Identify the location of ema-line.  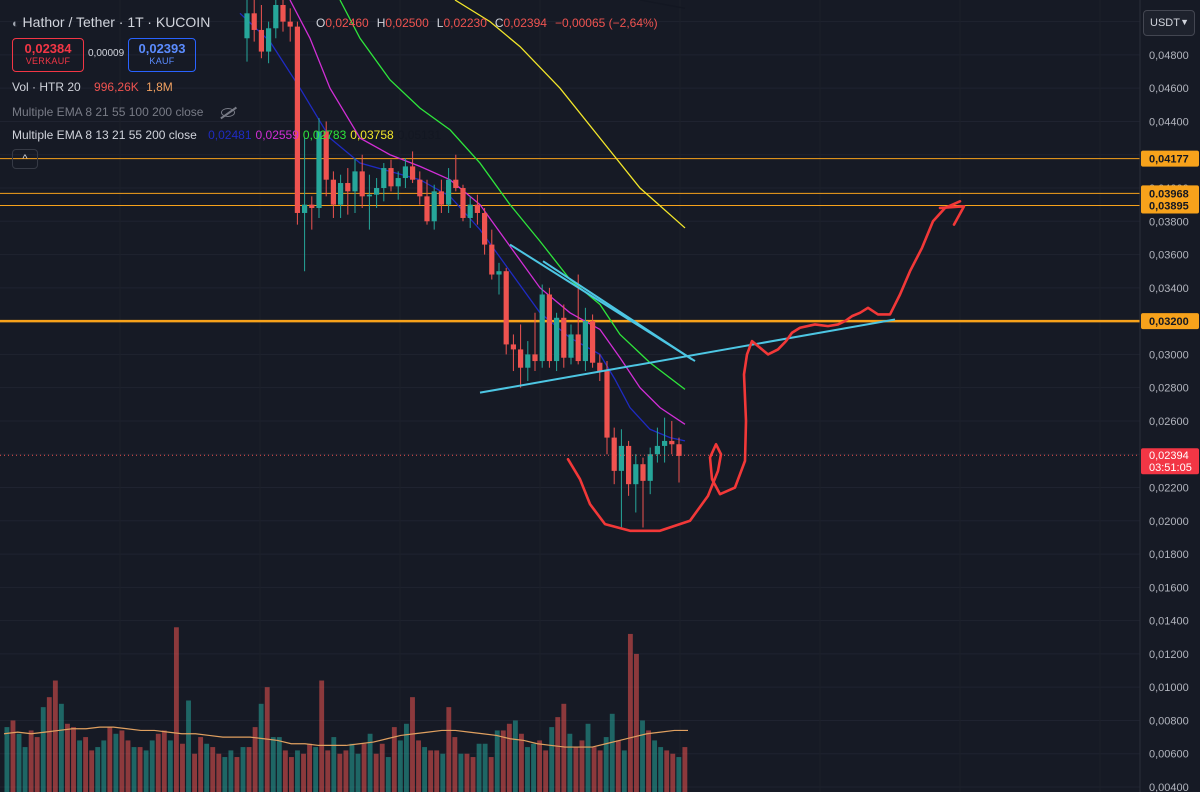
(512, 195).